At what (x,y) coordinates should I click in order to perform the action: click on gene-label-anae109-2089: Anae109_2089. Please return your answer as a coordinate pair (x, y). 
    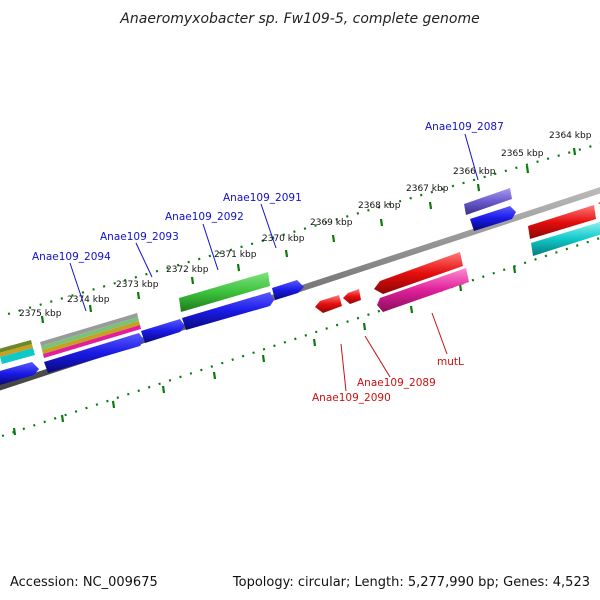
    Looking at the image, I should click on (396, 383).